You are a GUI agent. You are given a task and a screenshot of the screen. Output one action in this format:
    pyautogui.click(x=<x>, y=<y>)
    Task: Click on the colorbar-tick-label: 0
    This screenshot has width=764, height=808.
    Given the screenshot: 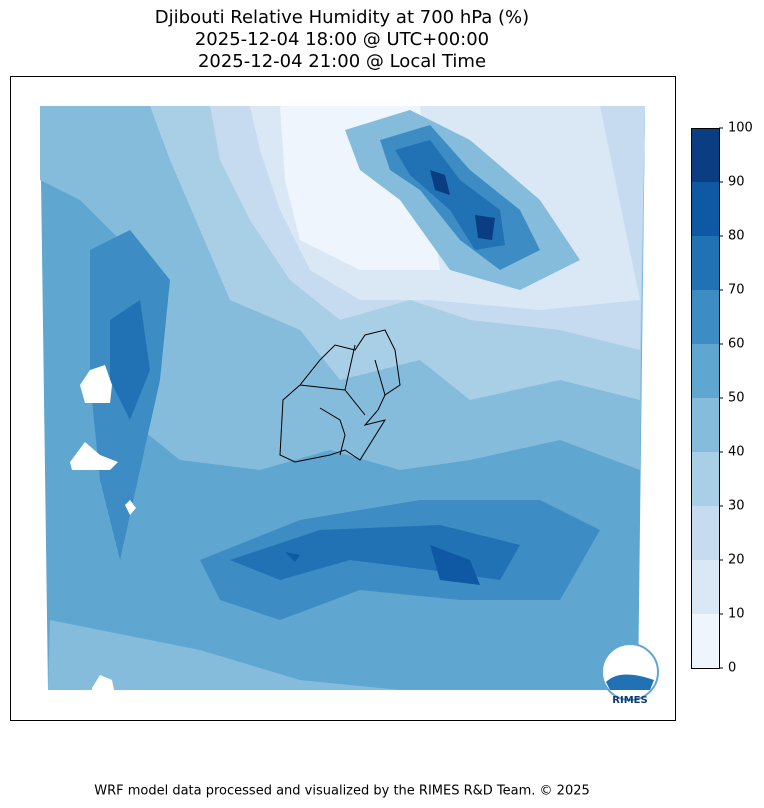 What is the action you would take?
    pyautogui.click(x=732, y=668)
    